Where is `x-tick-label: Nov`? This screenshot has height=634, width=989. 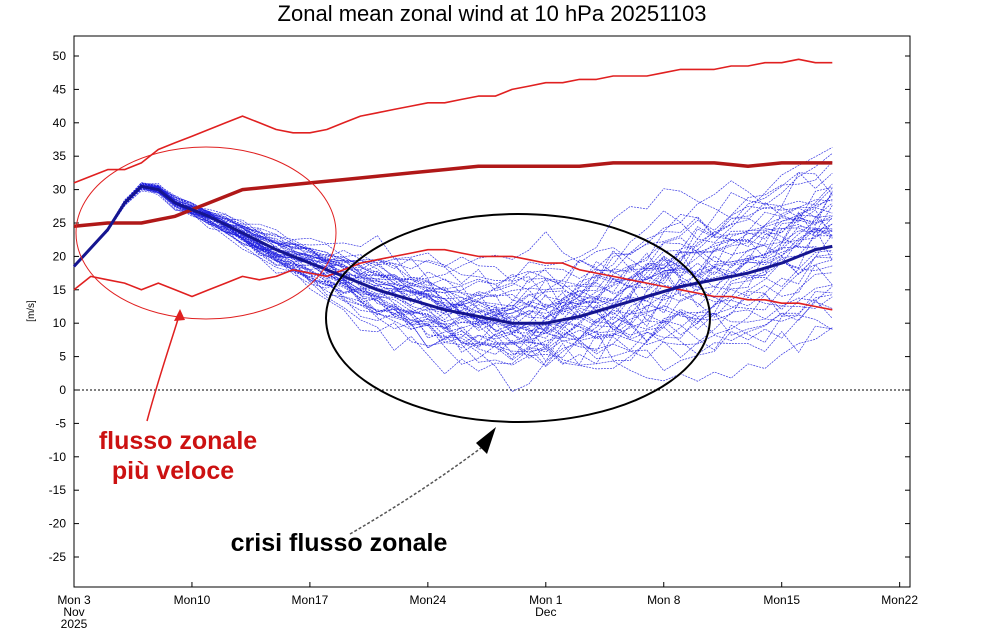
x-tick-label: Nov is located at coordinates (73, 612).